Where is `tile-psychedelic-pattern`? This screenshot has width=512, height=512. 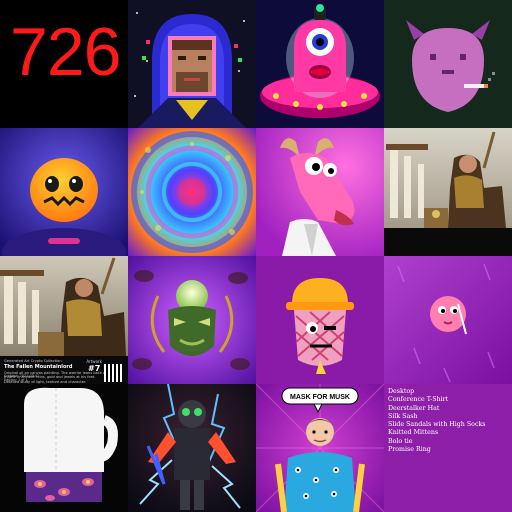 tile-psychedelic-pattern is located at coordinates (192, 192).